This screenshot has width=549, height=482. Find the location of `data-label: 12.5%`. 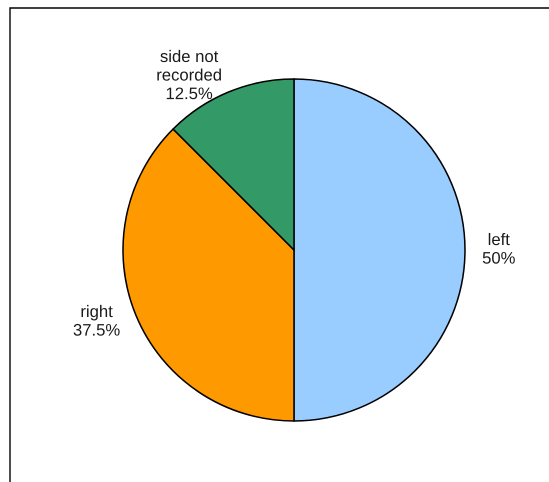

data-label: 12.5% is located at coordinates (189, 93).